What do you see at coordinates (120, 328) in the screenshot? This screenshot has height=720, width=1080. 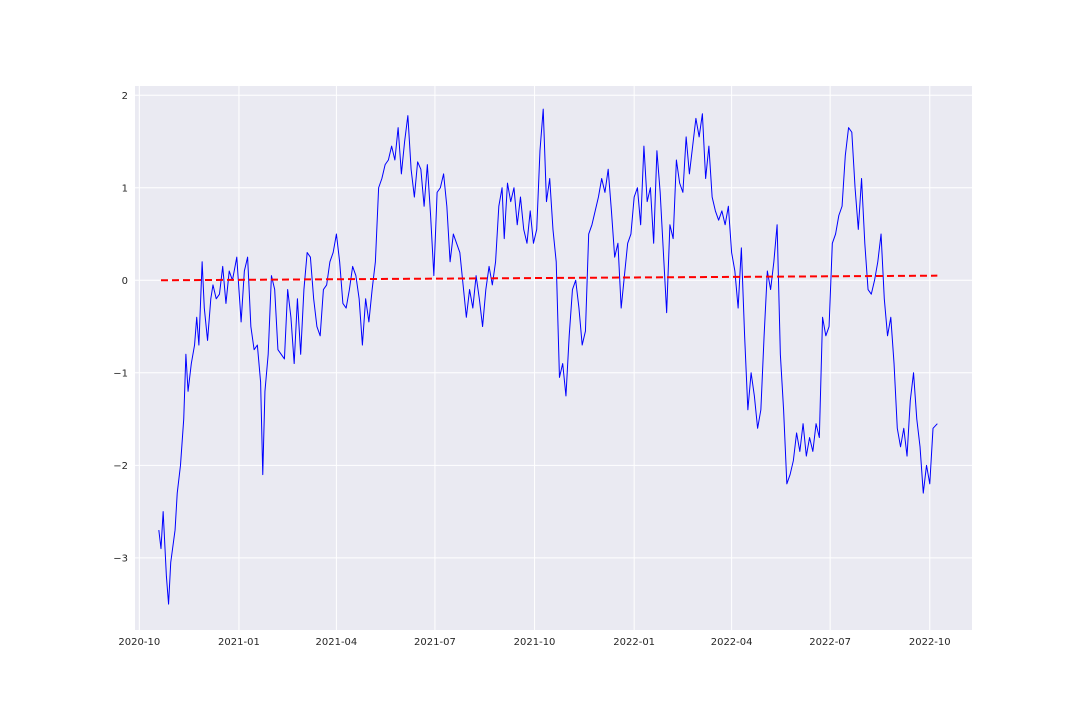 I see `y-tick-labels: −3 −2 −1 0 1 2` at bounding box center [120, 328].